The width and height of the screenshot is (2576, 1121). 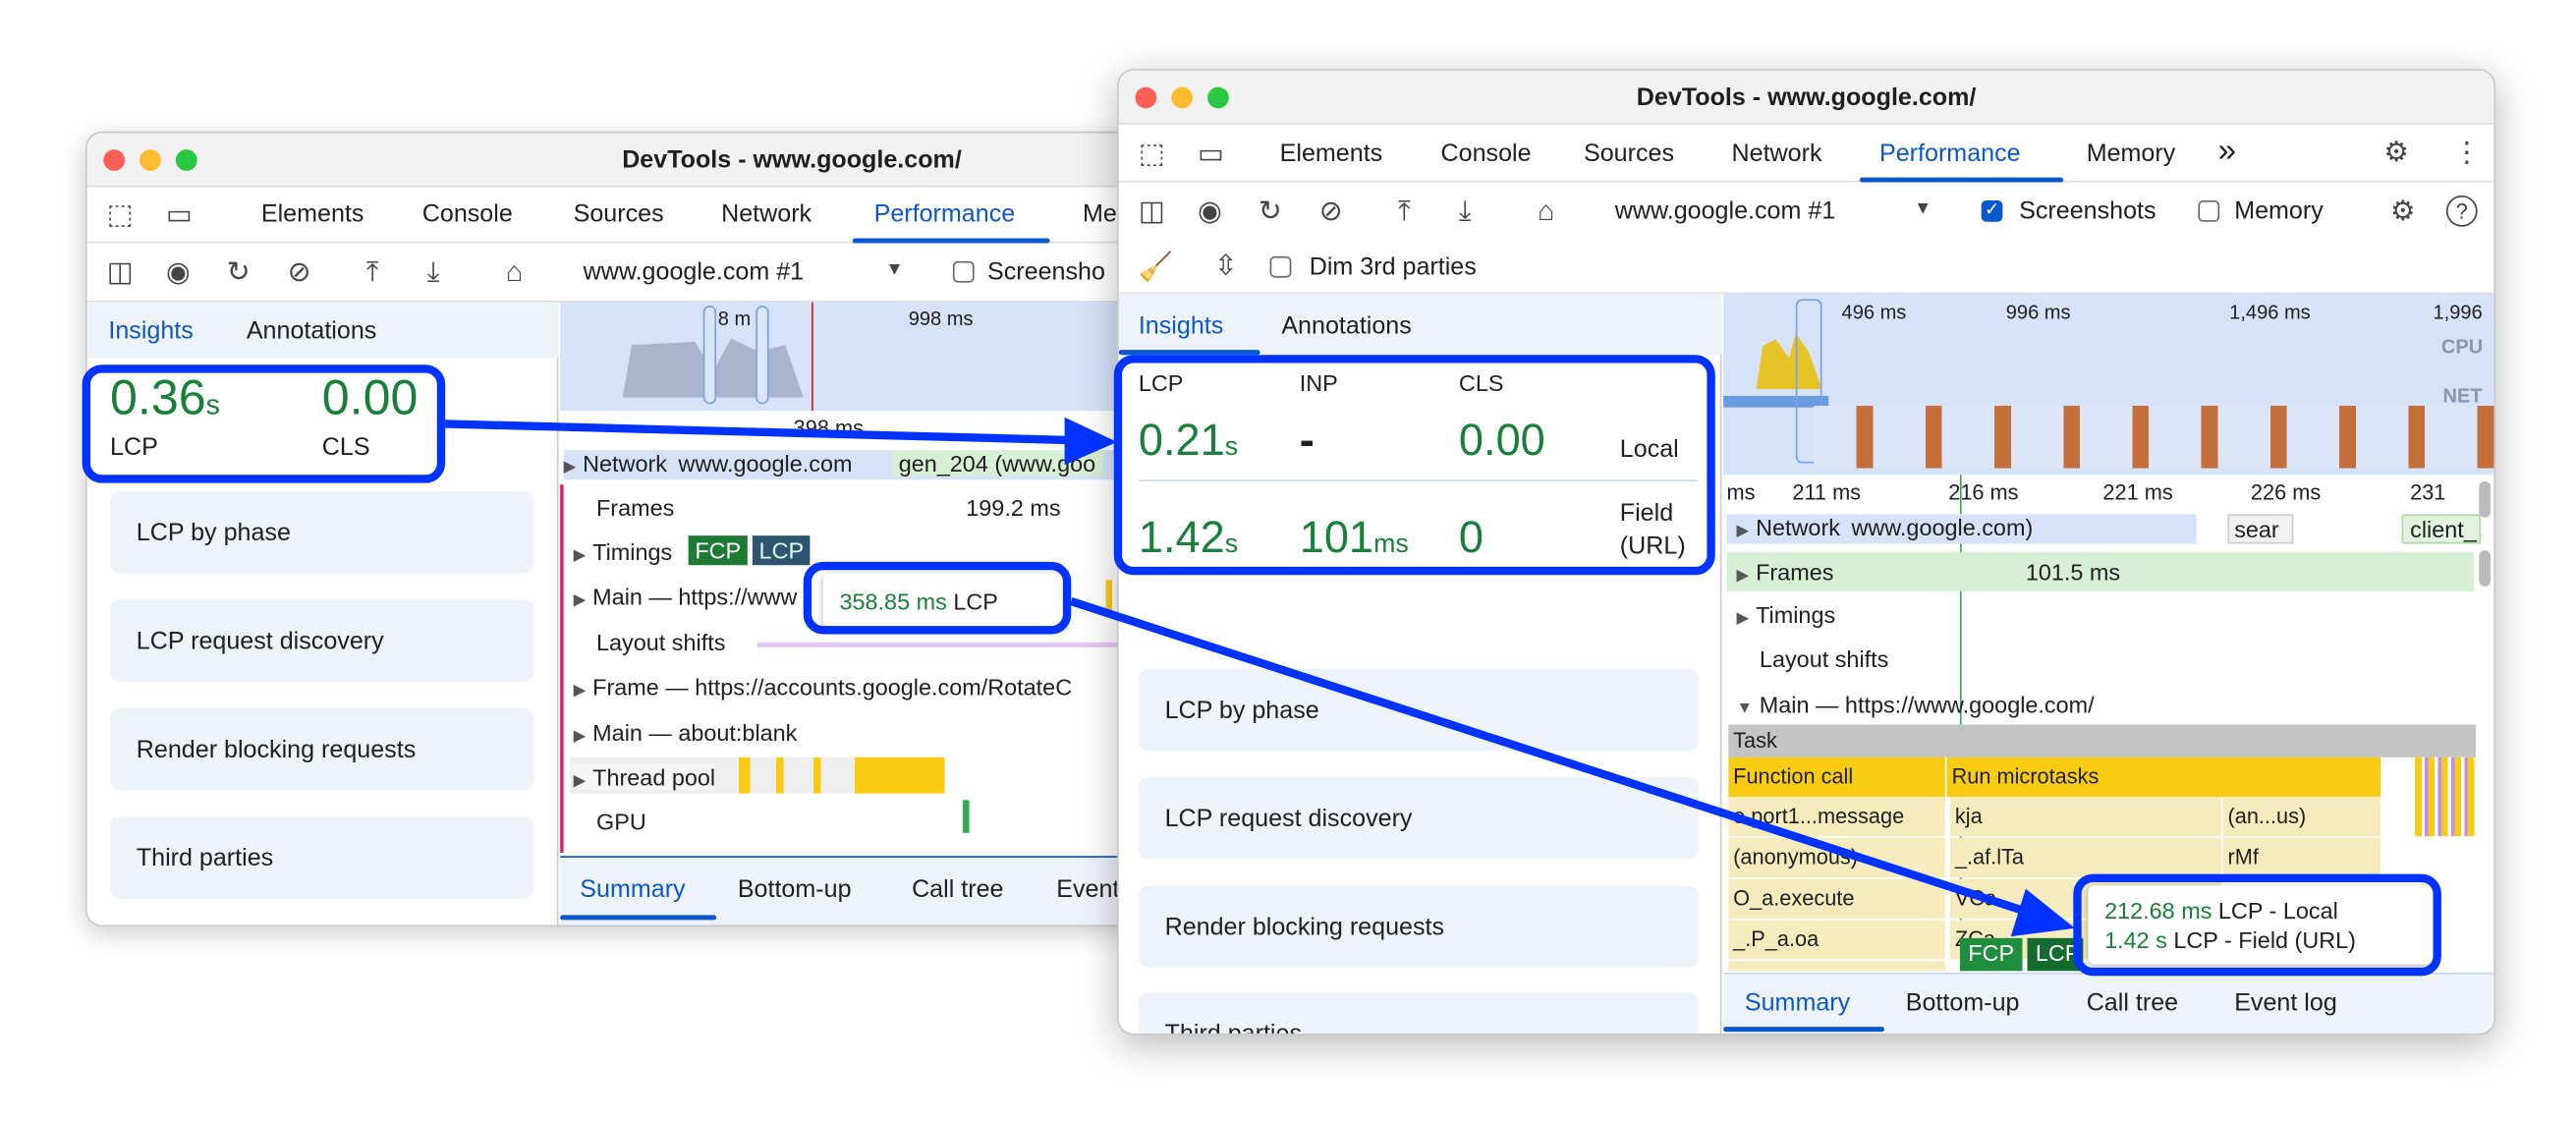 What do you see at coordinates (2085, 857) in the screenshot?
I see `flame-entry: _.af.lTa` at bounding box center [2085, 857].